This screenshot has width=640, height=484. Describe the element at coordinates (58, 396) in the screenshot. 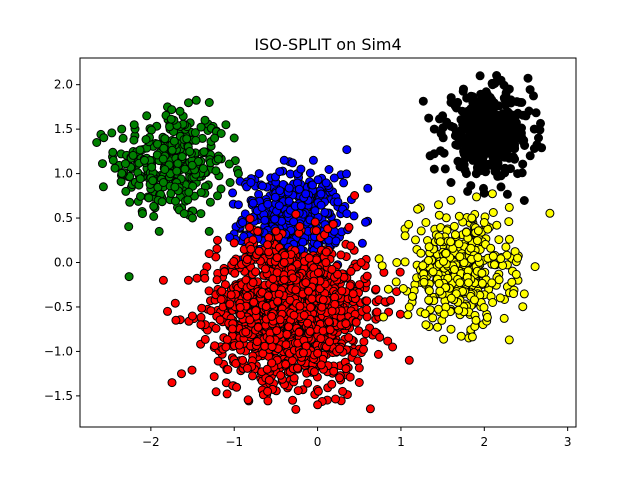

I see `y-tick-label: −1.5` at that location.